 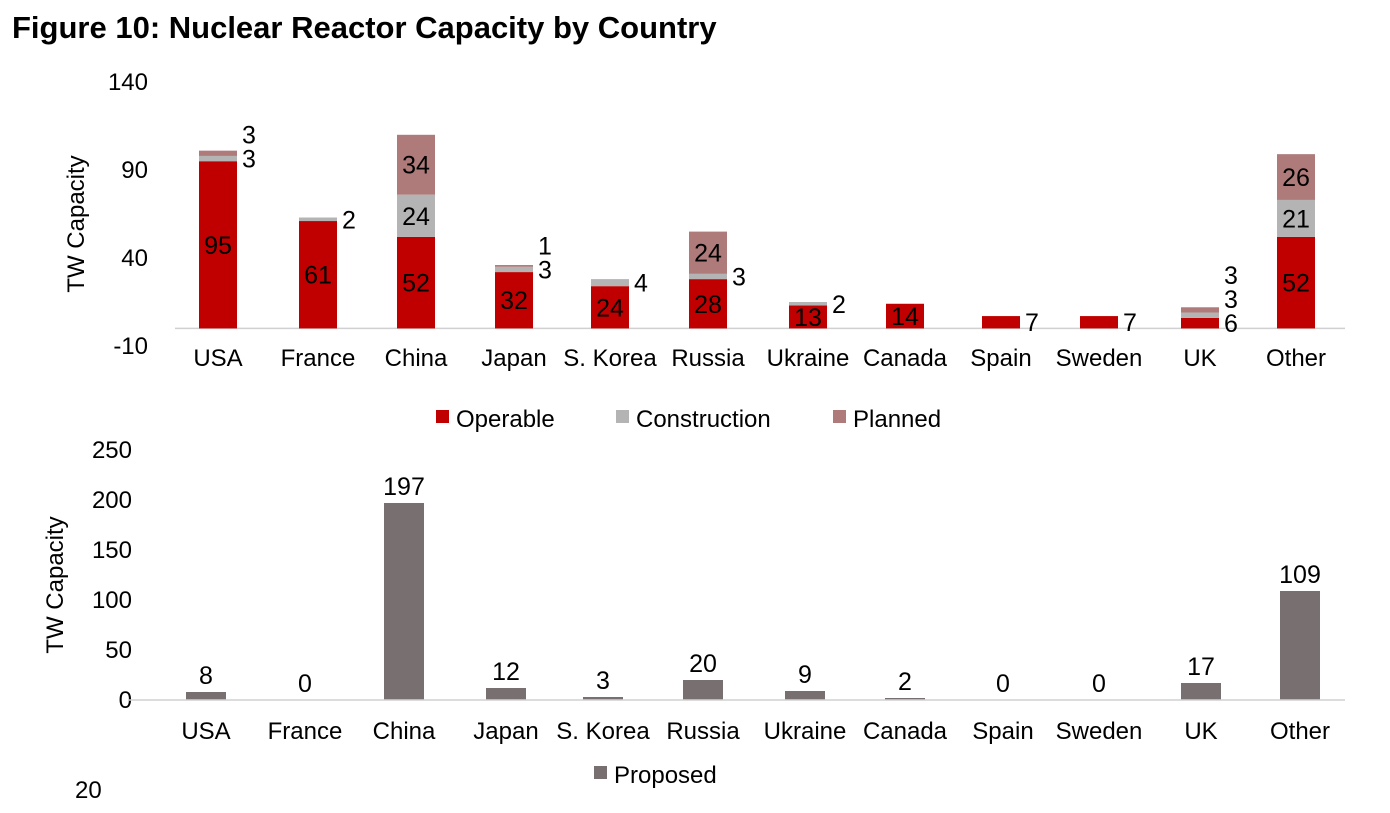 What do you see at coordinates (112, 450) in the screenshot?
I see `y-tick-label: 250` at bounding box center [112, 450].